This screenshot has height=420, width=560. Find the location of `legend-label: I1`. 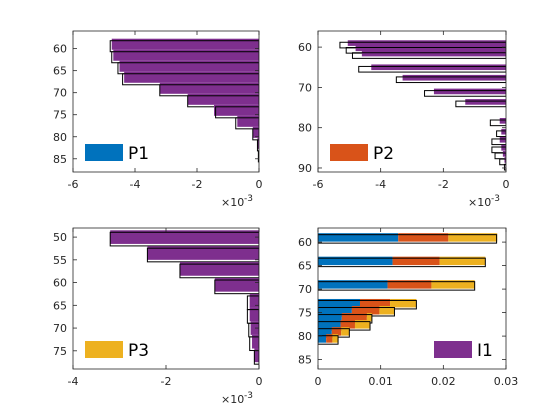

legend-label: I1 is located at coordinates (485, 351).